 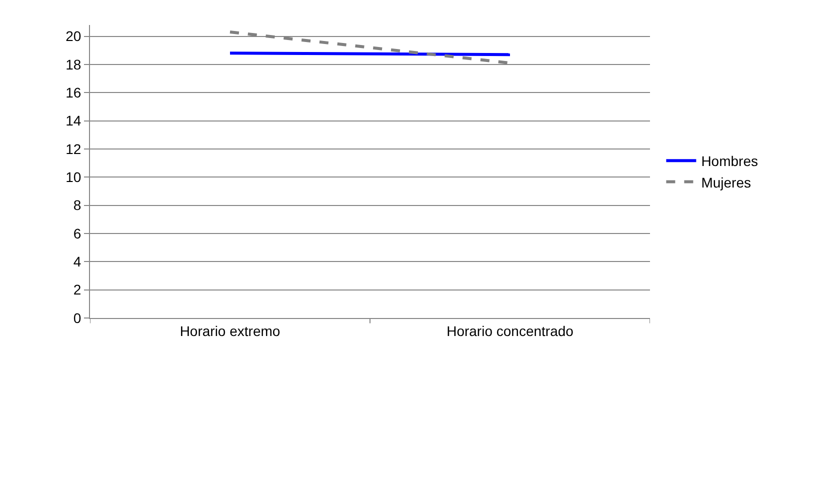 What do you see at coordinates (729, 161) in the screenshot?
I see `legend-label: Hombres` at bounding box center [729, 161].